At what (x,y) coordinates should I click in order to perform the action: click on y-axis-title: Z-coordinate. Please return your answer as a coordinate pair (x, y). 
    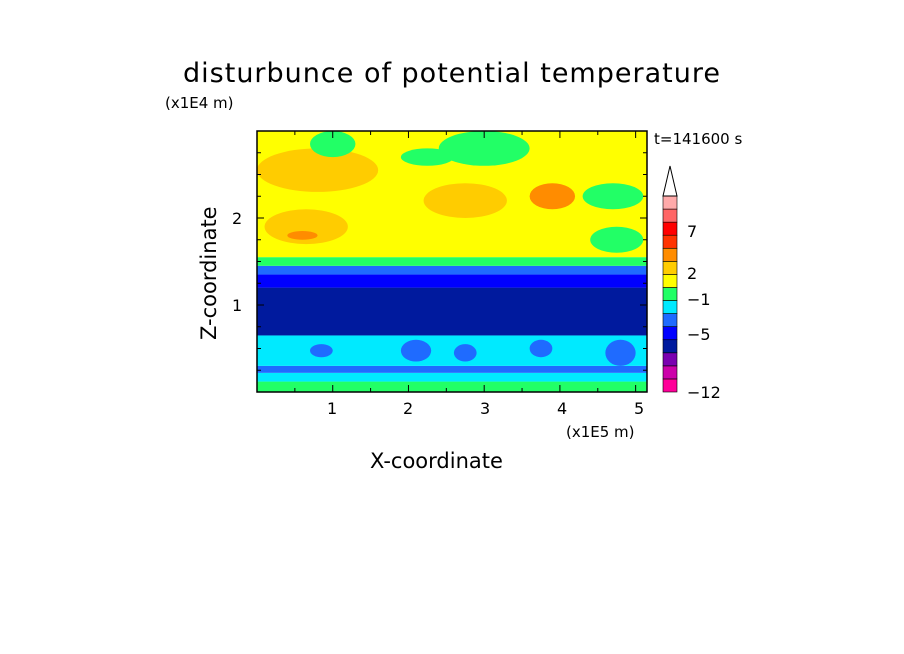
    Looking at the image, I should click on (209, 273).